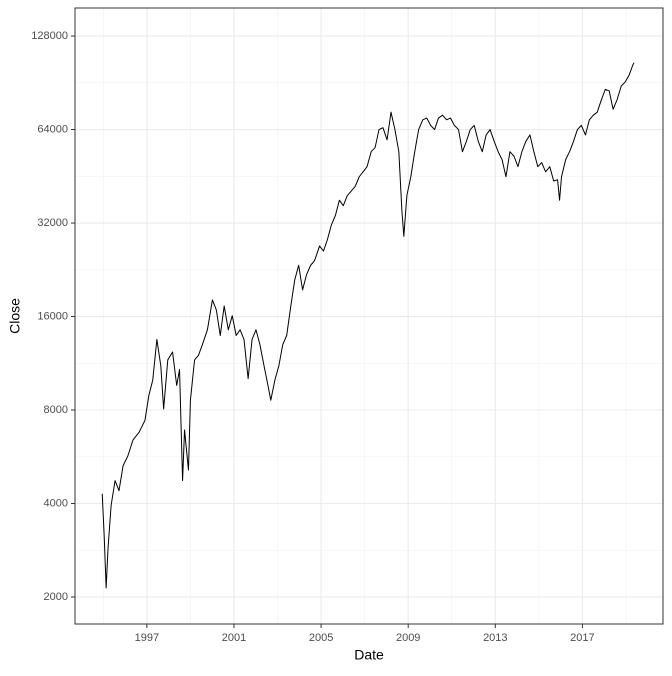 The height and width of the screenshot is (676, 672). What do you see at coordinates (52, 129) in the screenshot?
I see `y-tick-label: 64000` at bounding box center [52, 129].